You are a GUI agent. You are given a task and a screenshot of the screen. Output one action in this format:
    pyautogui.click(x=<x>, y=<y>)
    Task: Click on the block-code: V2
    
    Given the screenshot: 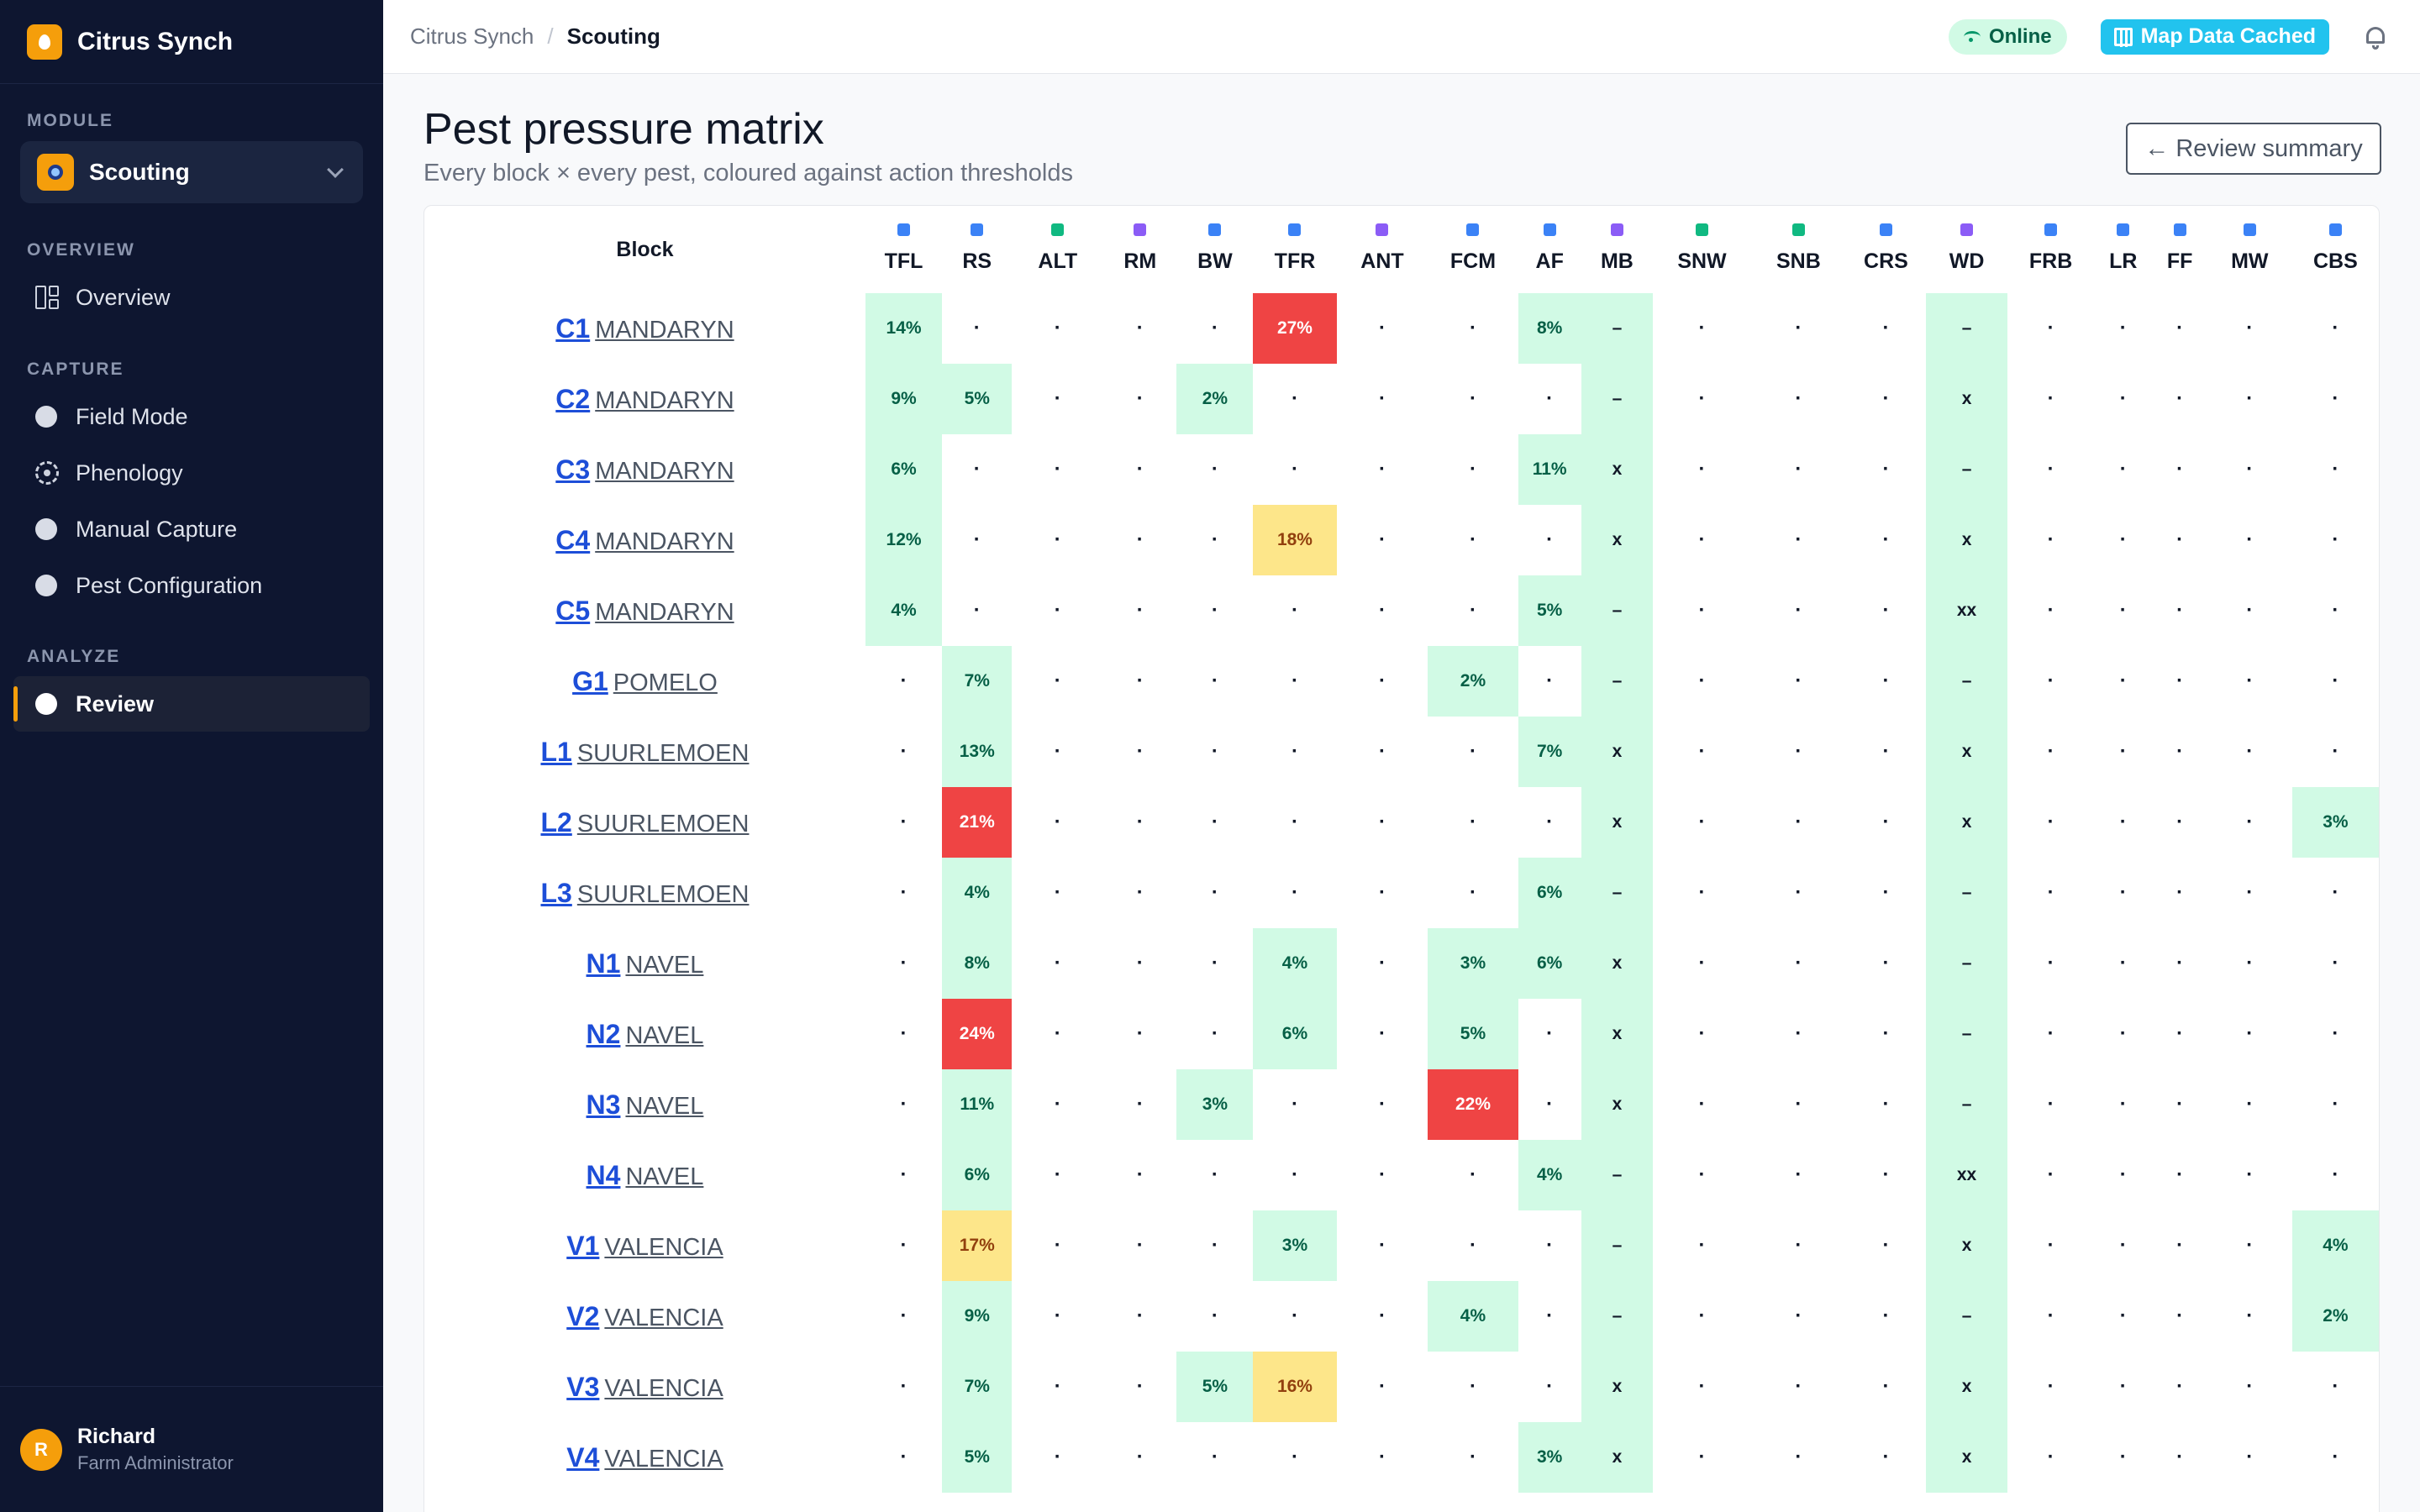 What is the action you would take?
    pyautogui.click(x=583, y=1315)
    